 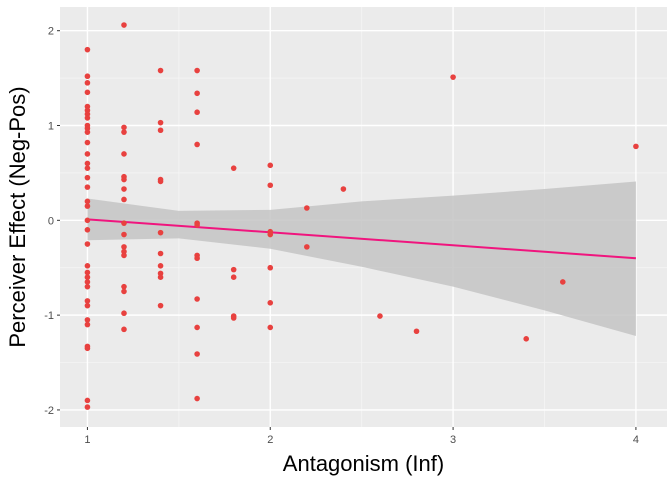 What do you see at coordinates (49, 411) in the screenshot?
I see `y-tick-label: -2` at bounding box center [49, 411].